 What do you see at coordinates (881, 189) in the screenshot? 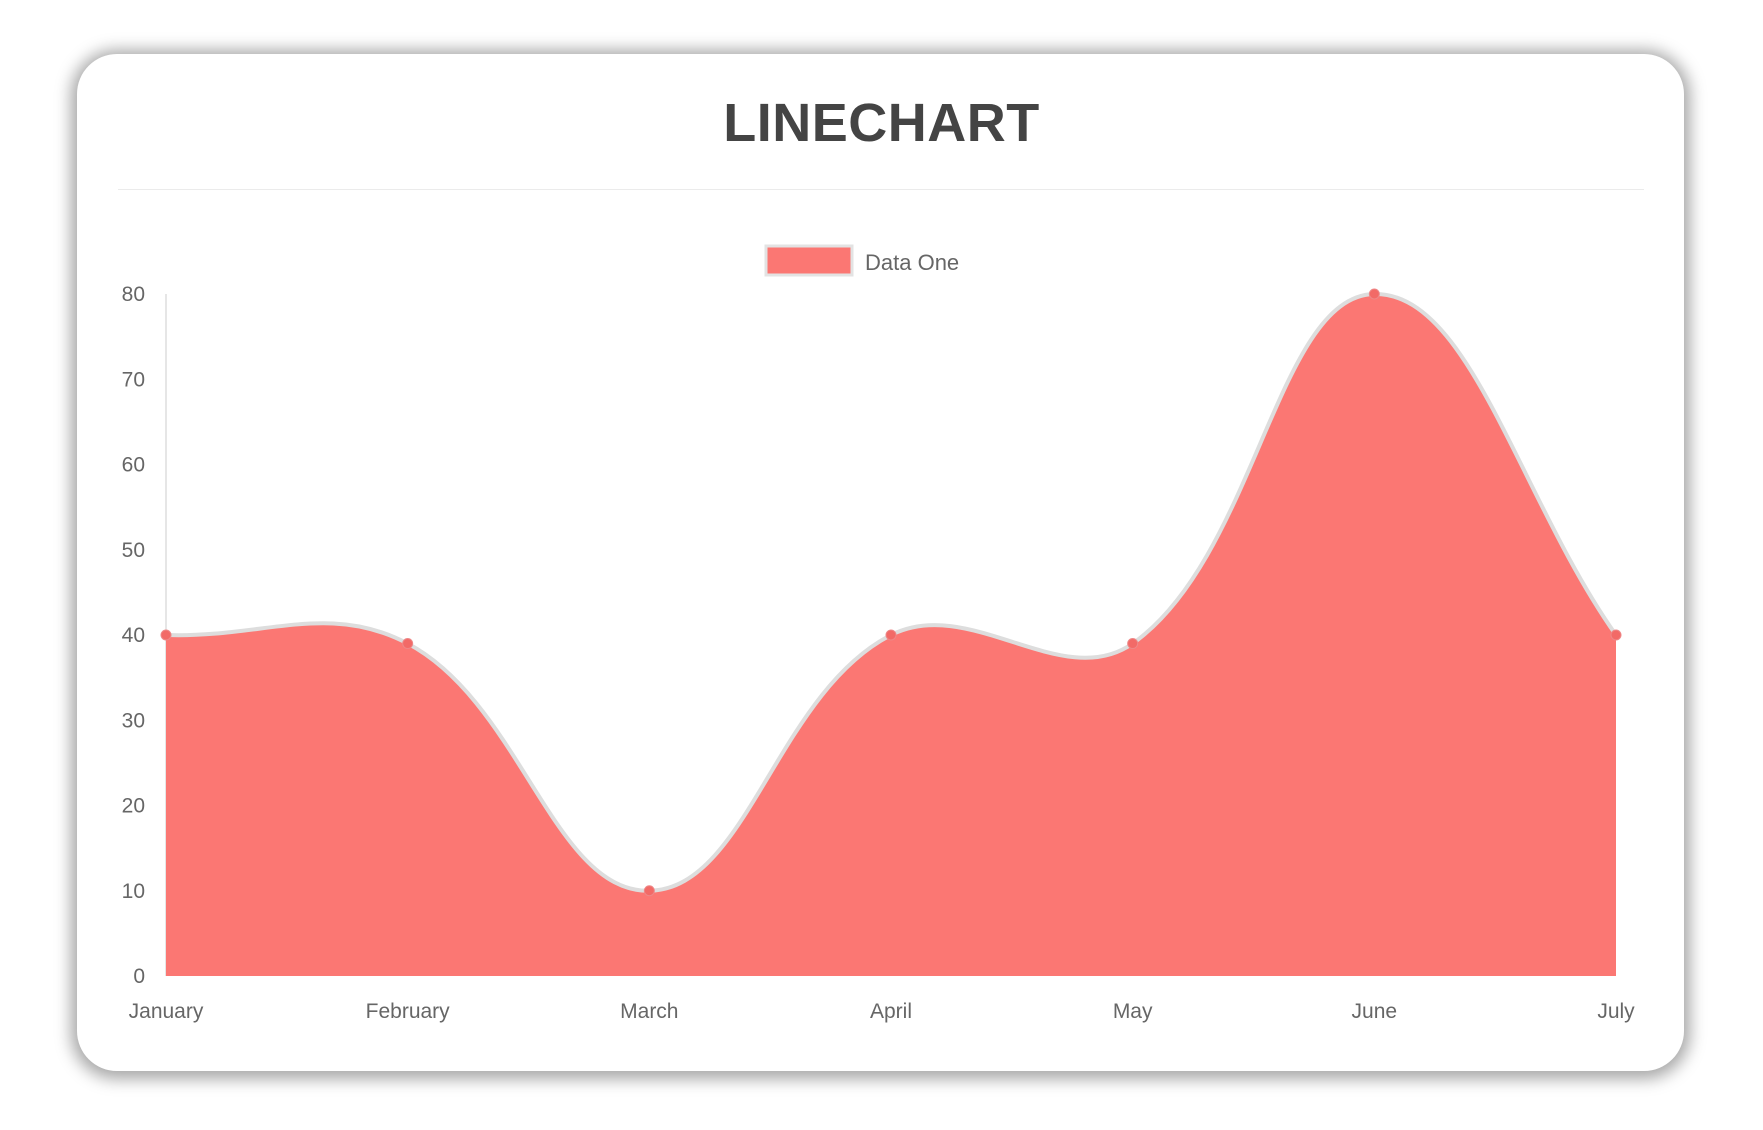
I see `title-divider` at bounding box center [881, 189].